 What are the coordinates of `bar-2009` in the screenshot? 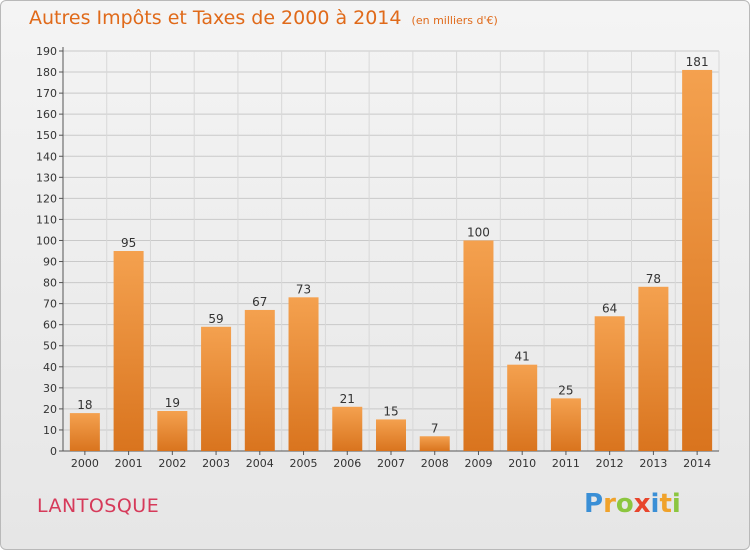 It's located at (478, 345).